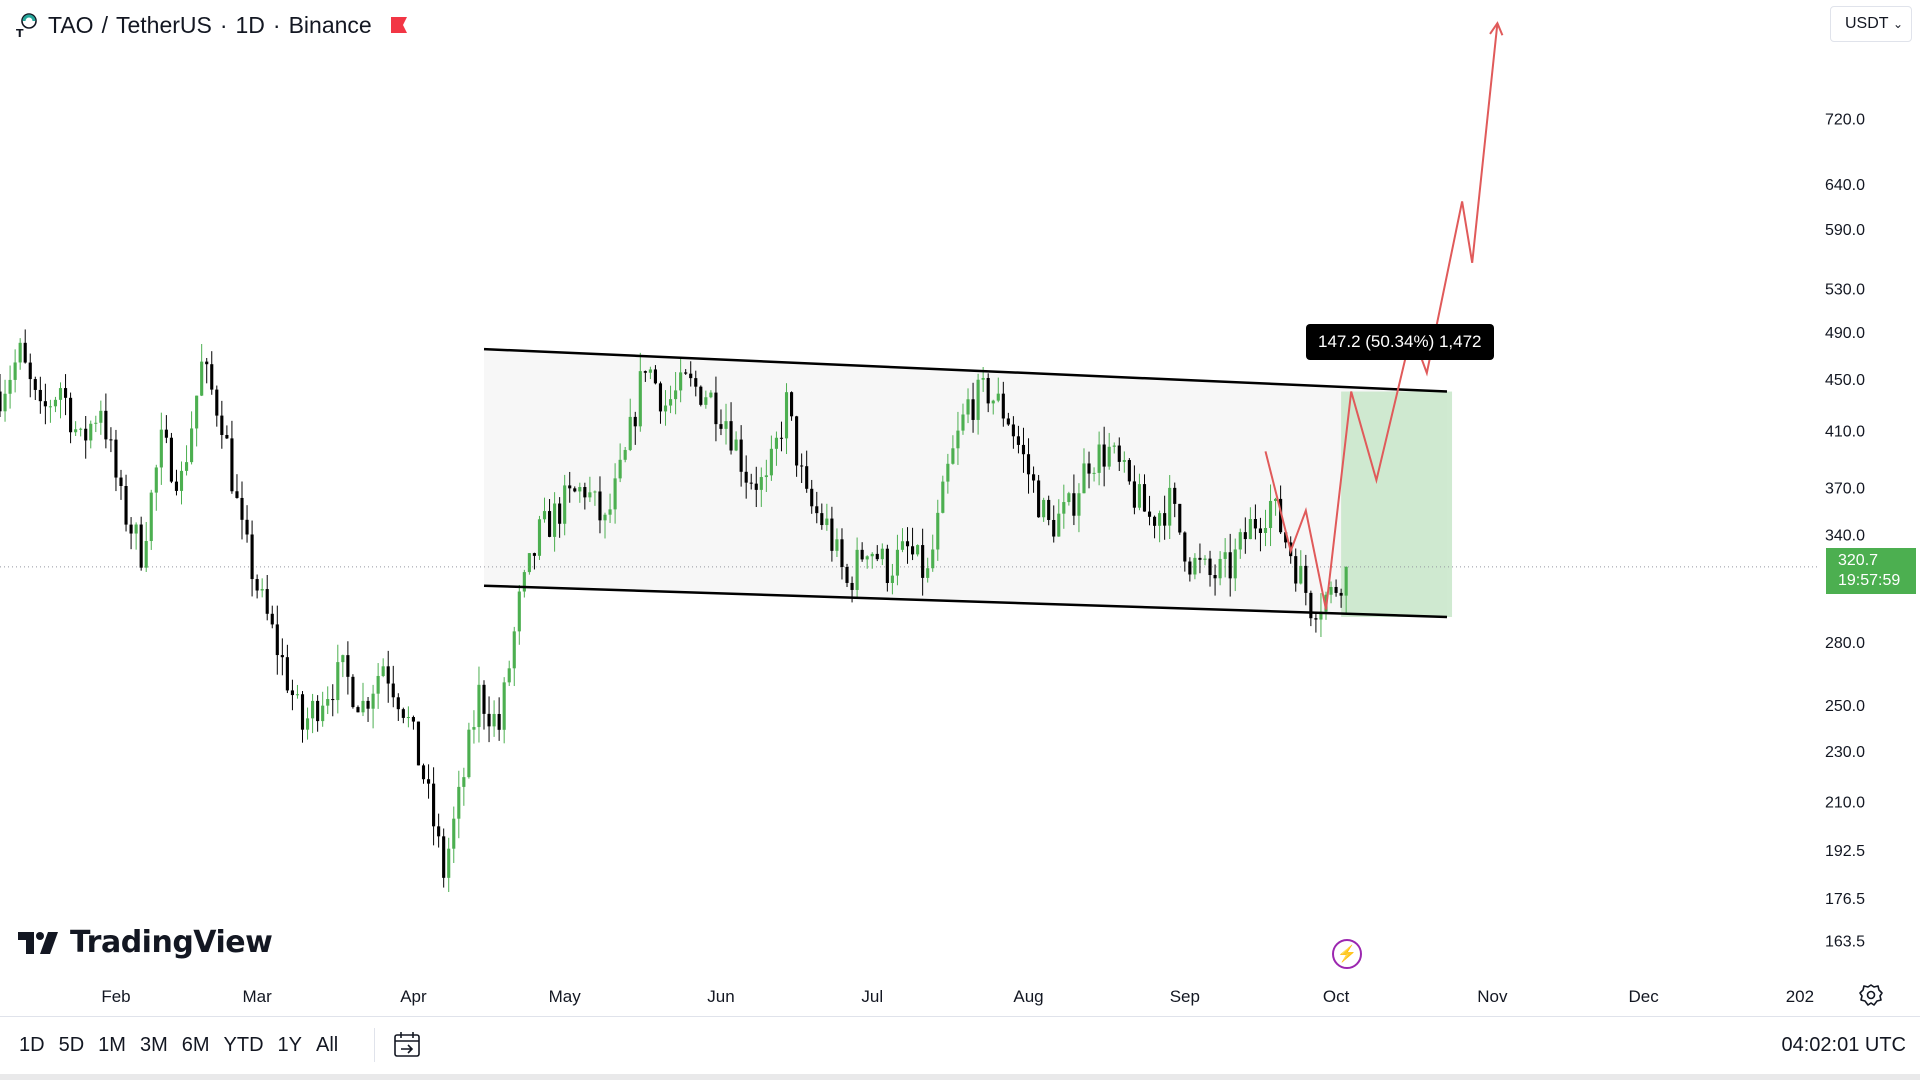 Image resolution: width=1920 pixels, height=1080 pixels. Describe the element at coordinates (1843, 1045) in the screenshot. I see `utc-clock: 04:02:01 UTC` at that location.